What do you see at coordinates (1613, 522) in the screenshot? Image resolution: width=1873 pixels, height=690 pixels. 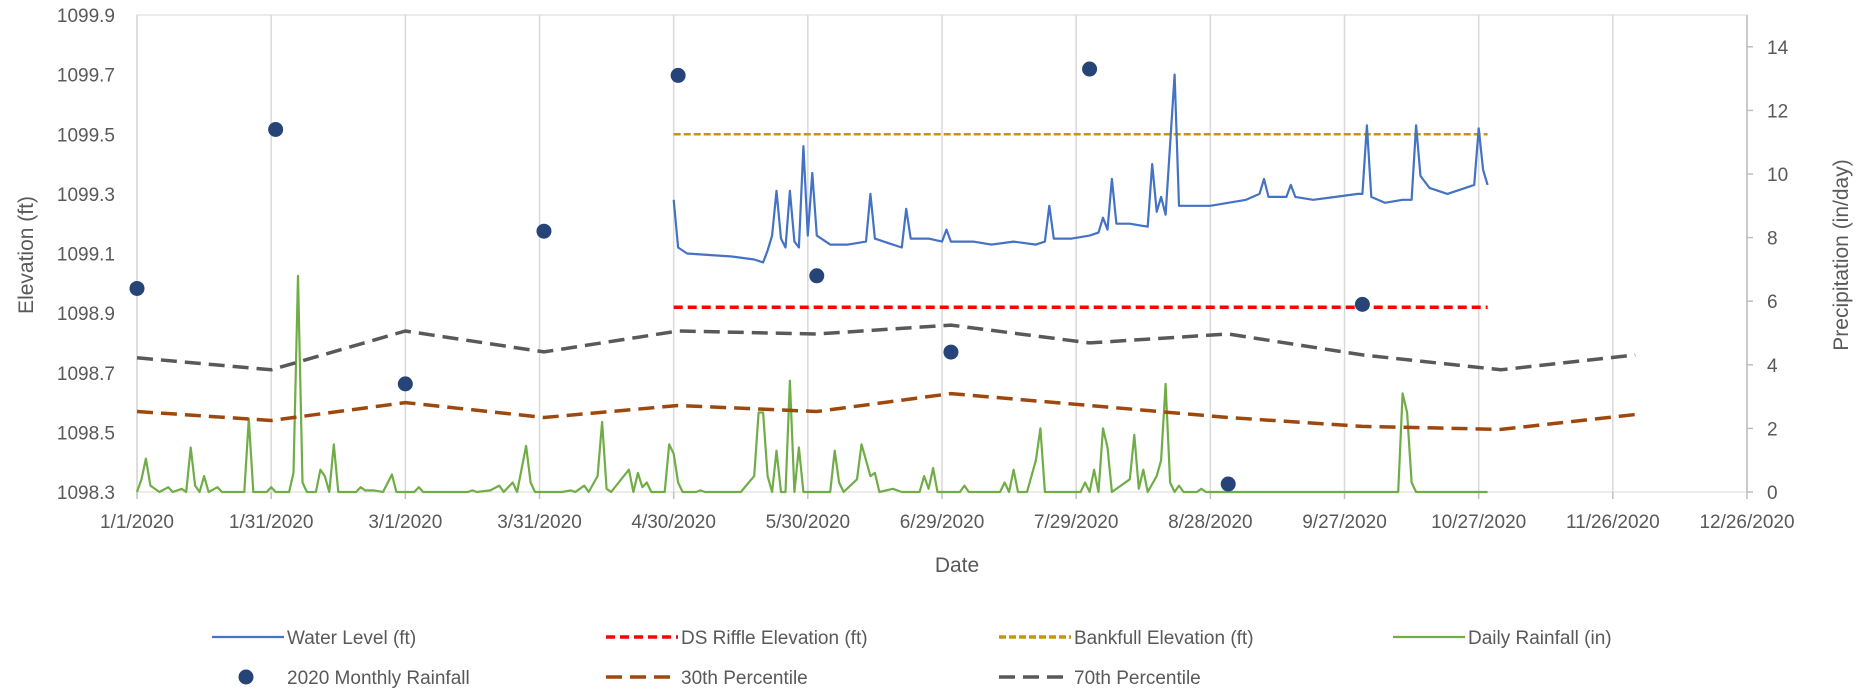 I see `x-tick-label: 11/26/2020` at bounding box center [1613, 522].